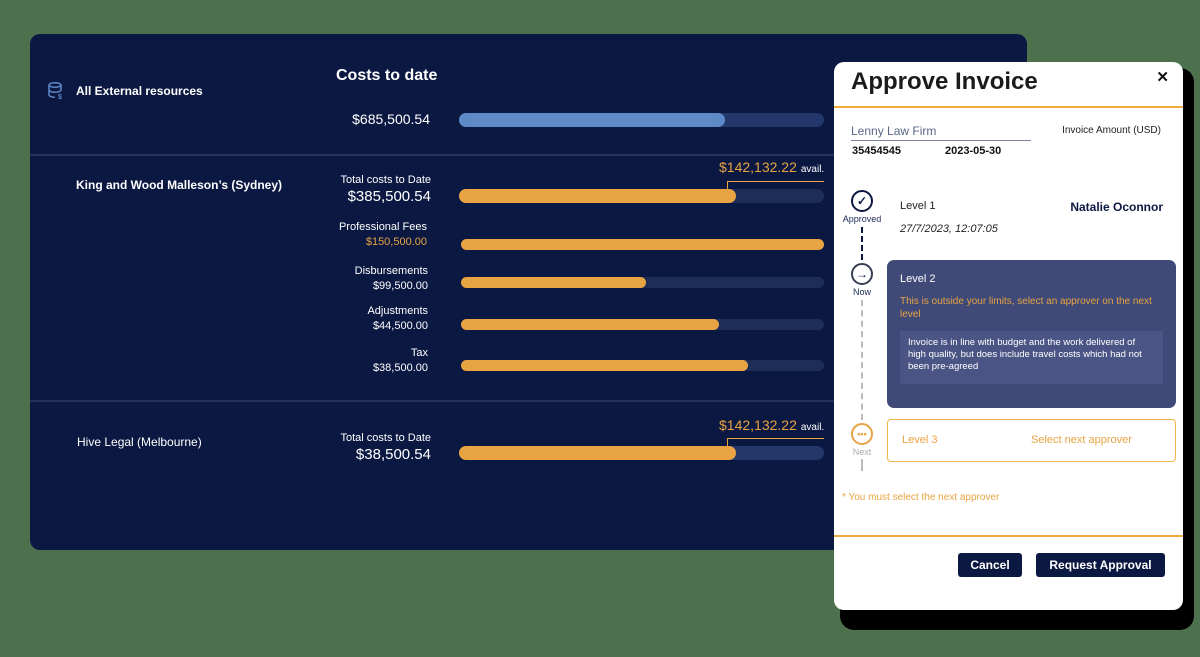 The image size is (1200, 657). What do you see at coordinates (179, 185) in the screenshot?
I see `firm-name: King and Wood Malleson’s (Sydney)` at bounding box center [179, 185].